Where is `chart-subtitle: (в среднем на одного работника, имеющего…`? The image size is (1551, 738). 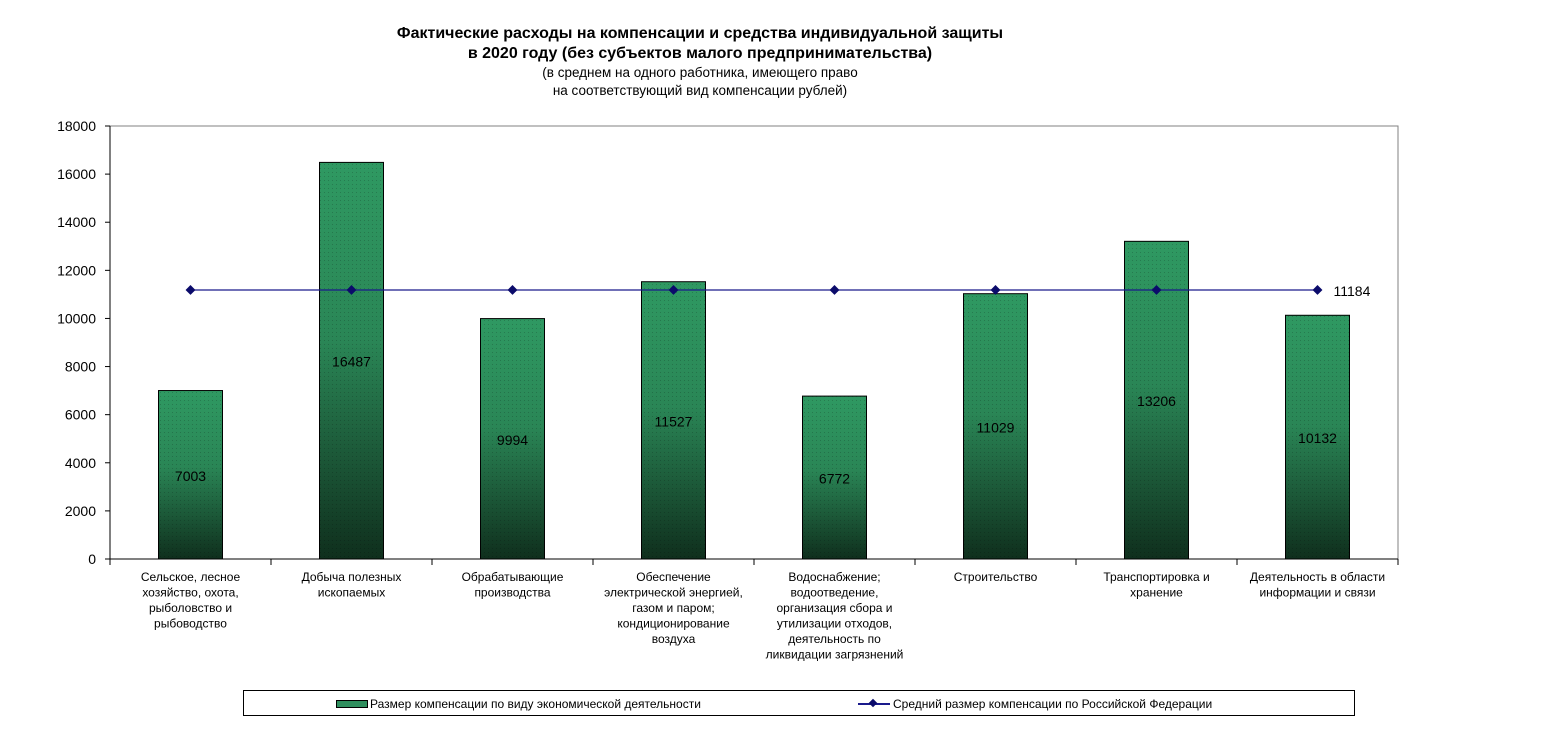 chart-subtitle: (в среднем на одного работника, имеющего… is located at coordinates (700, 72).